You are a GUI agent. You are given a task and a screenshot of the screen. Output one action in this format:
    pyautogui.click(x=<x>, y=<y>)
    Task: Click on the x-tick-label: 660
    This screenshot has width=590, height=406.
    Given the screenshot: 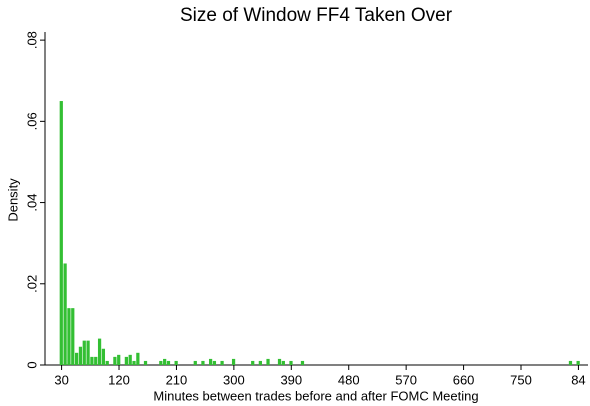 What is the action you would take?
    pyautogui.click(x=464, y=379)
    